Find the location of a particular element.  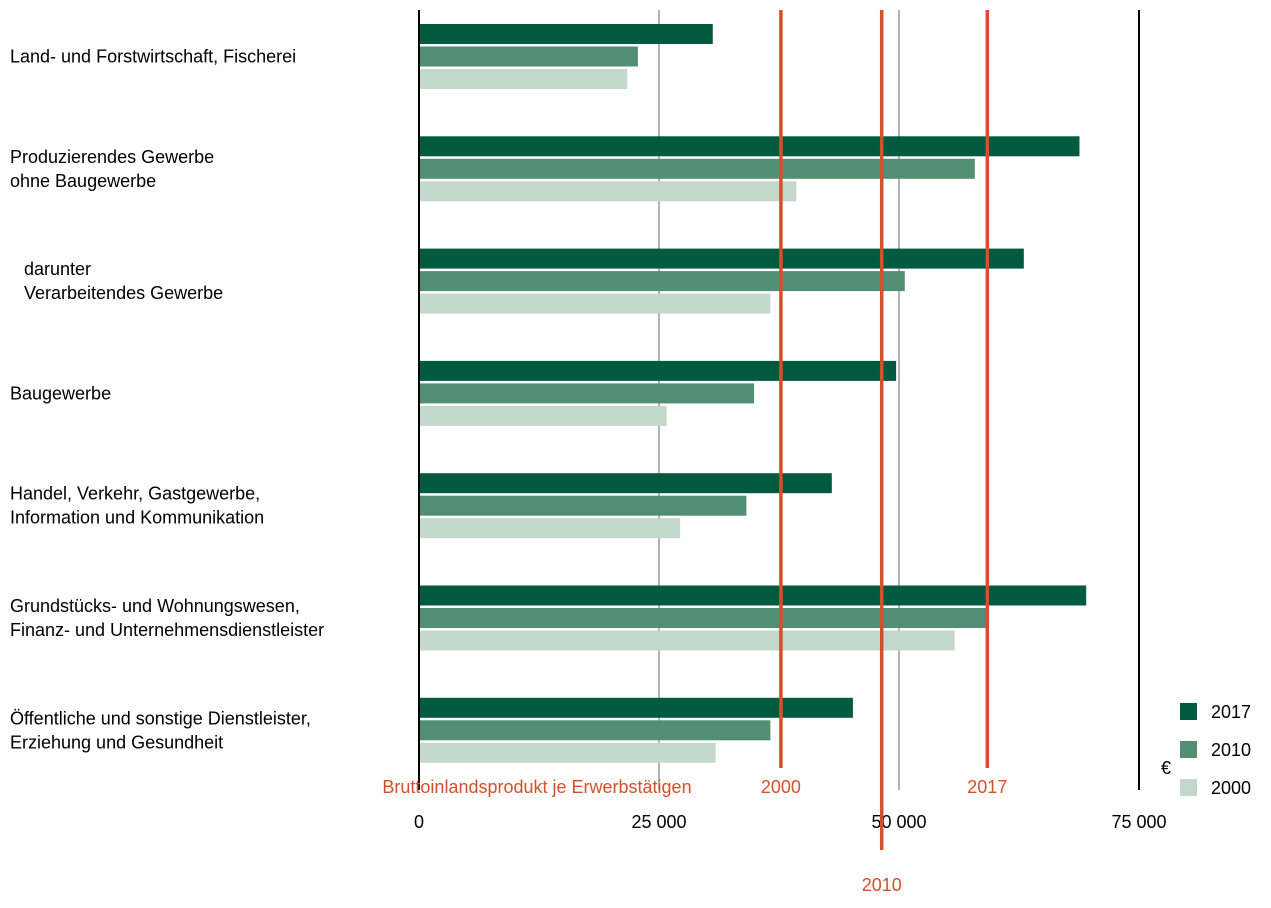

legend-label: 2000 is located at coordinates (1231, 788).